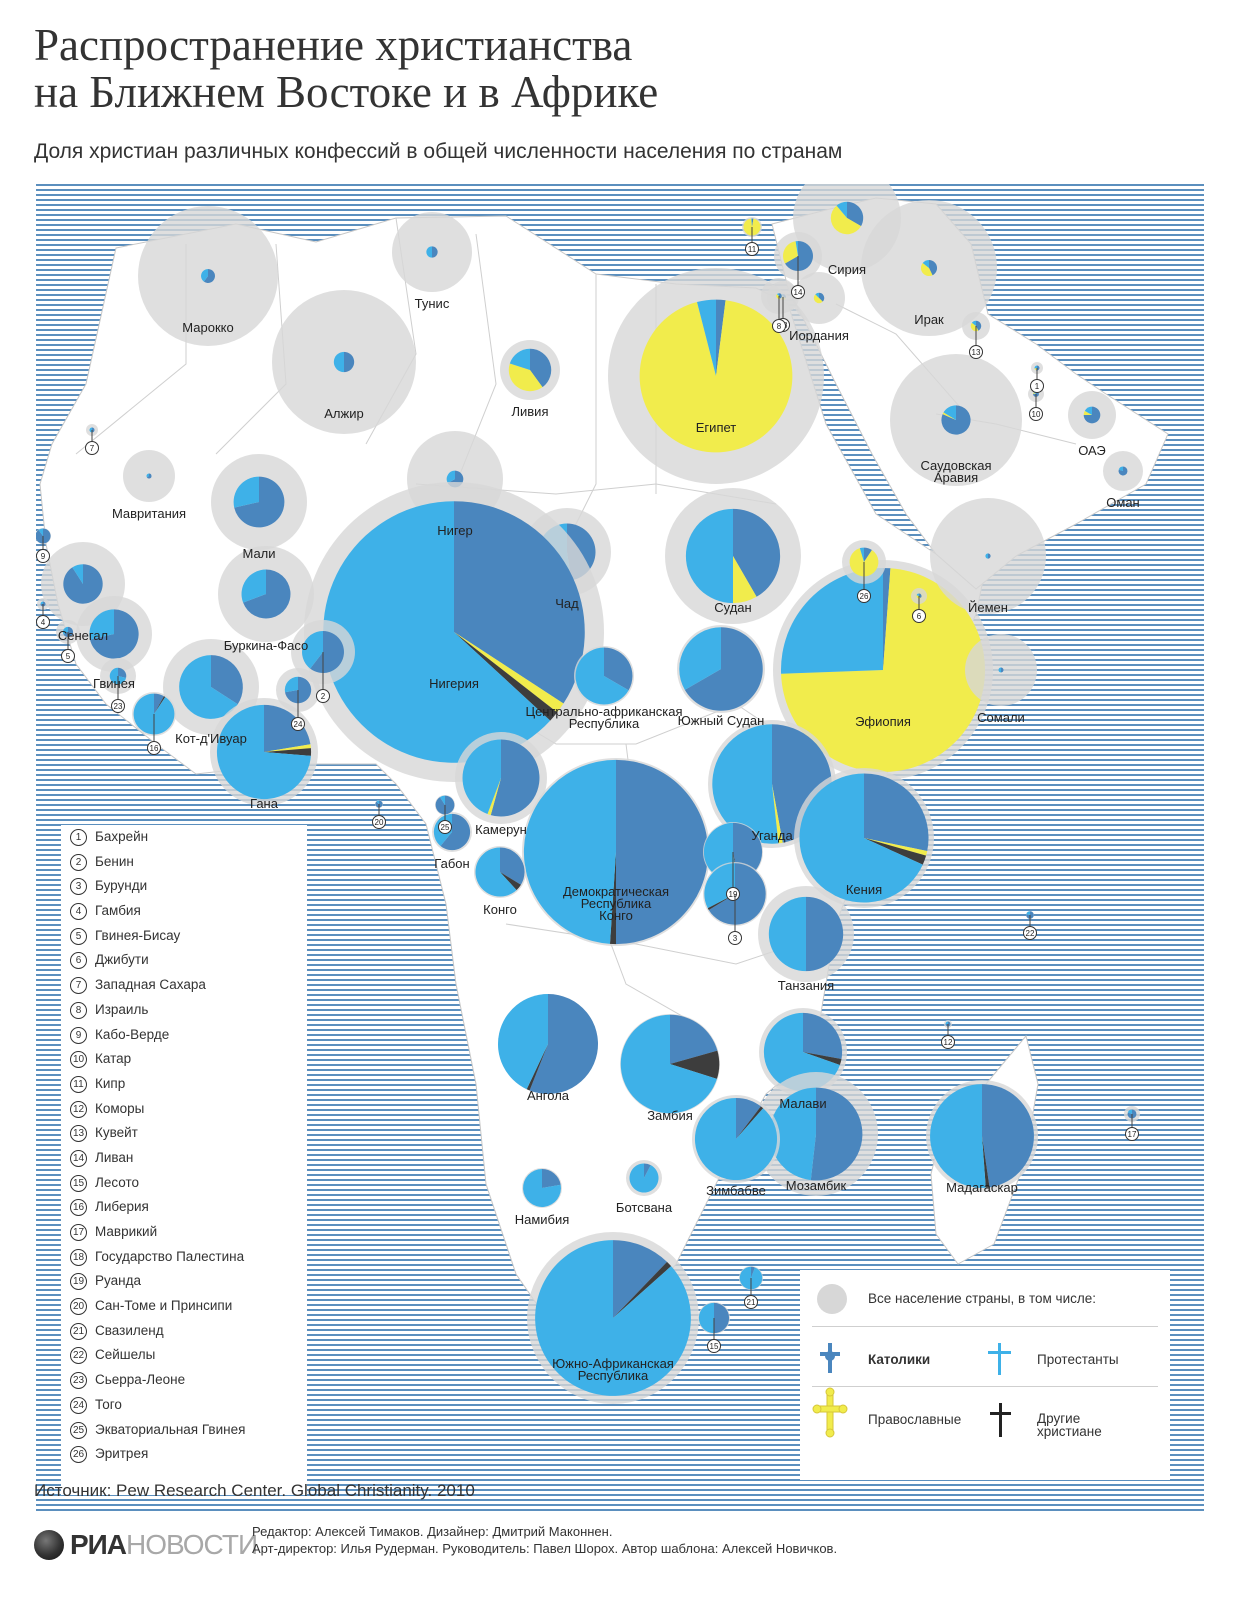 This screenshot has height=1613, width=1240. Describe the element at coordinates (343, 413) in the screenshot. I see `country-label: Алжир` at that location.